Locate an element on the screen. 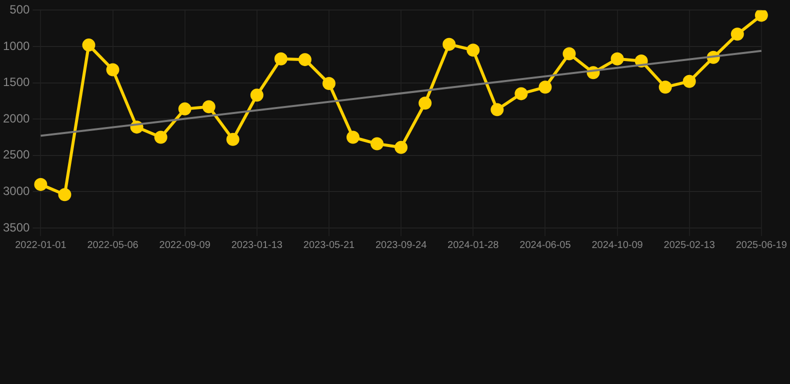 This screenshot has width=790, height=384. y-tick-label: 500 is located at coordinates (20, 9).